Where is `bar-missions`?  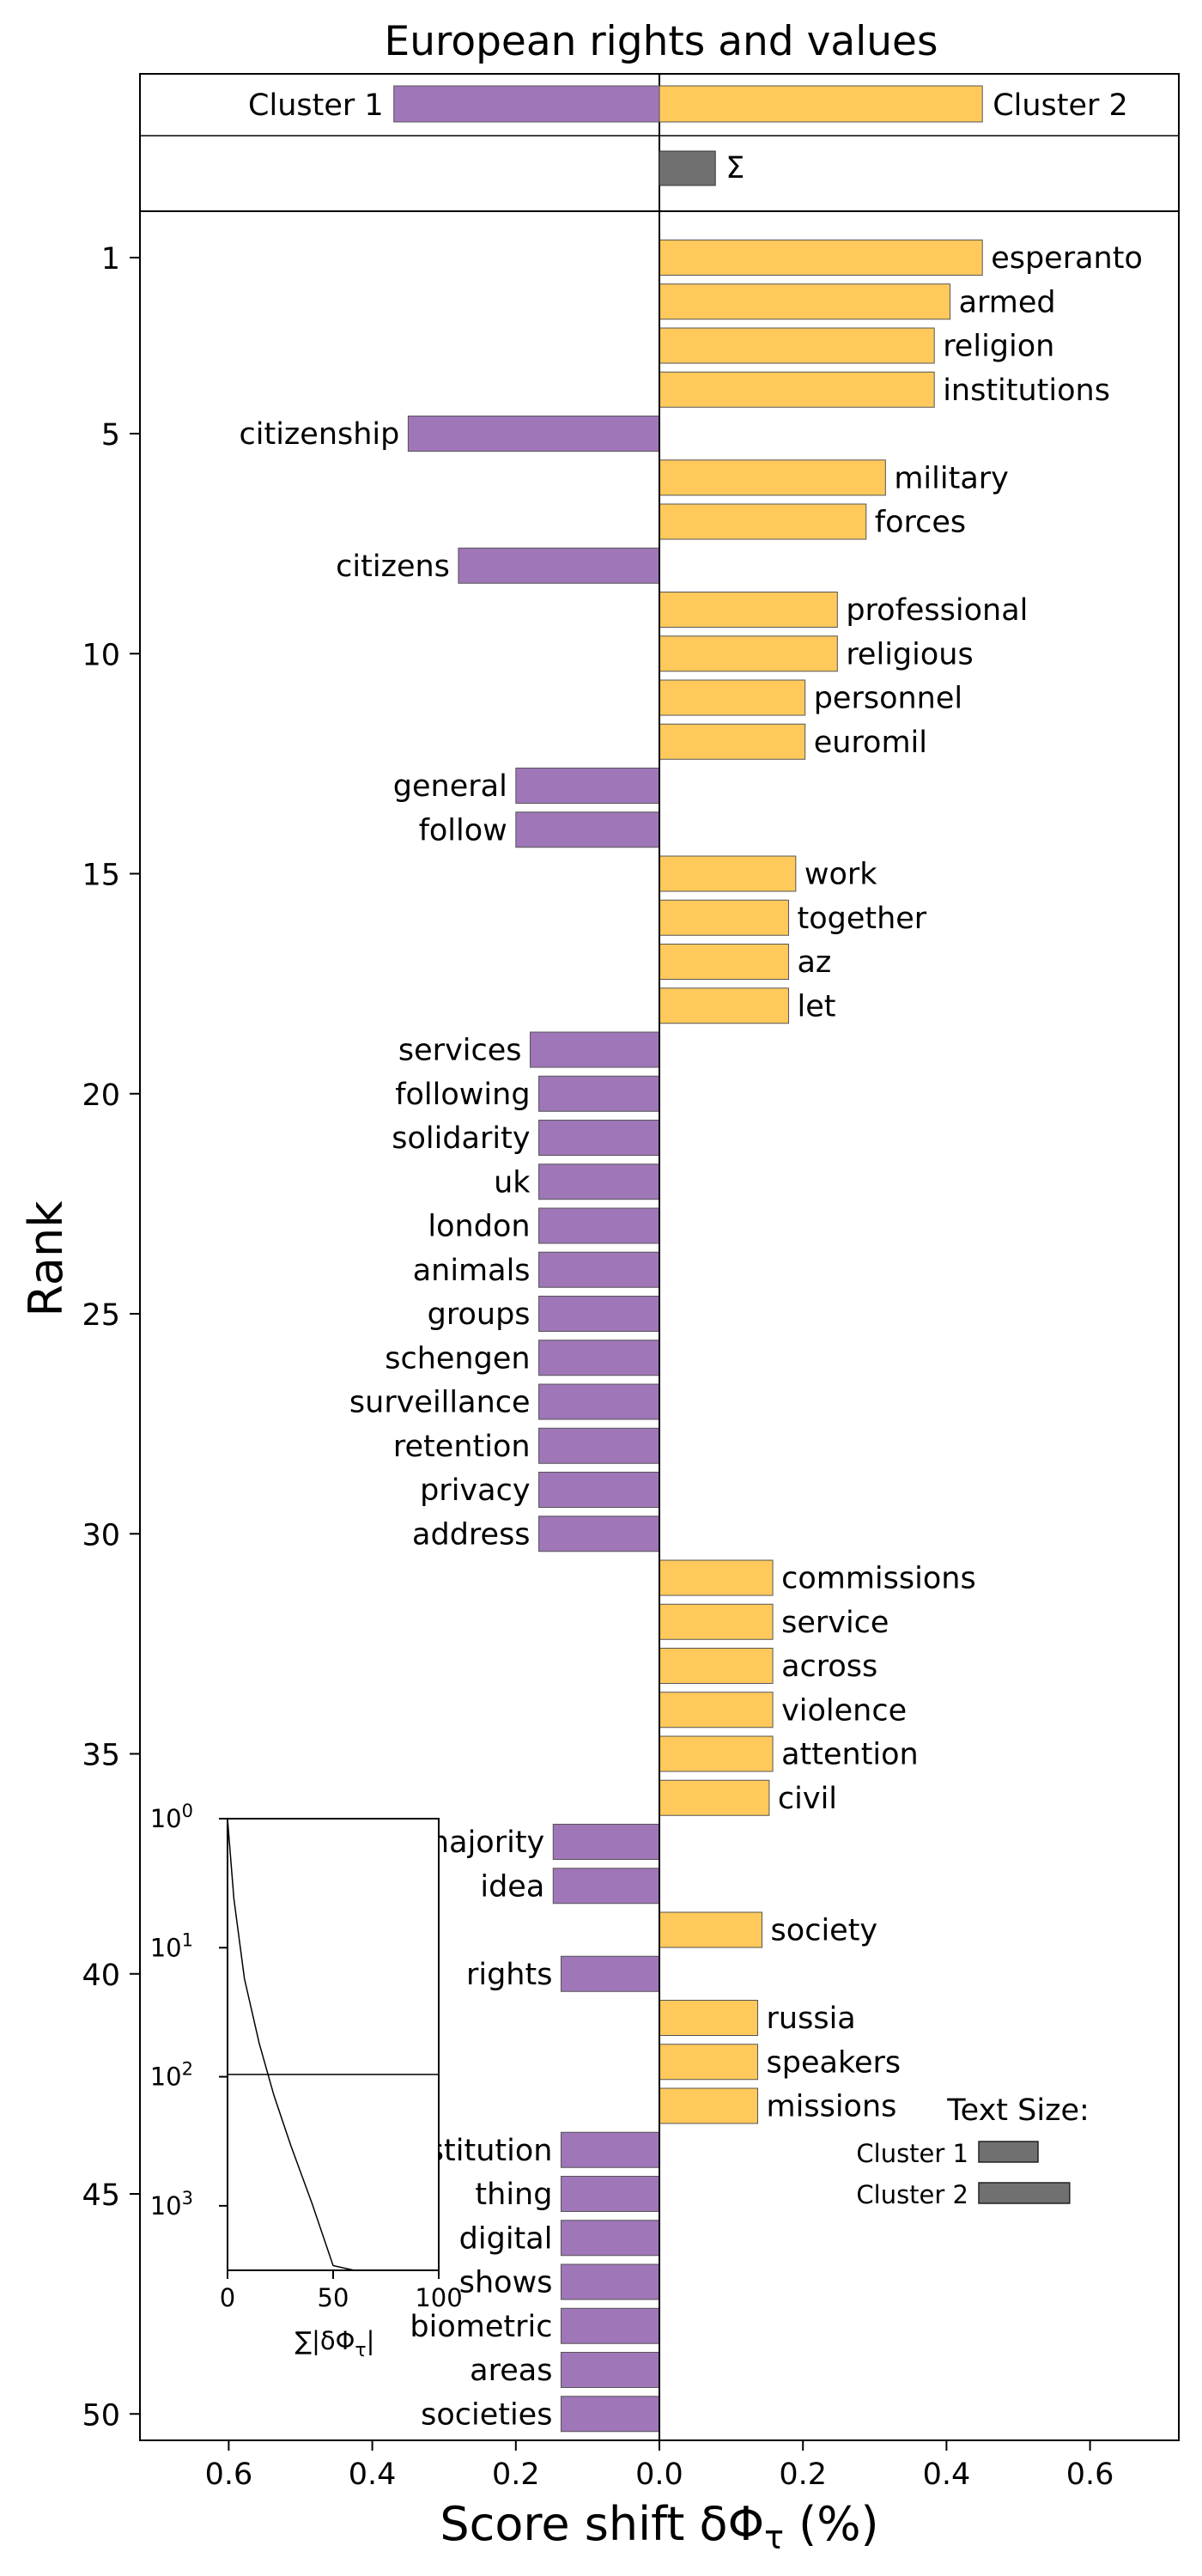 bar-missions is located at coordinates (709, 2105).